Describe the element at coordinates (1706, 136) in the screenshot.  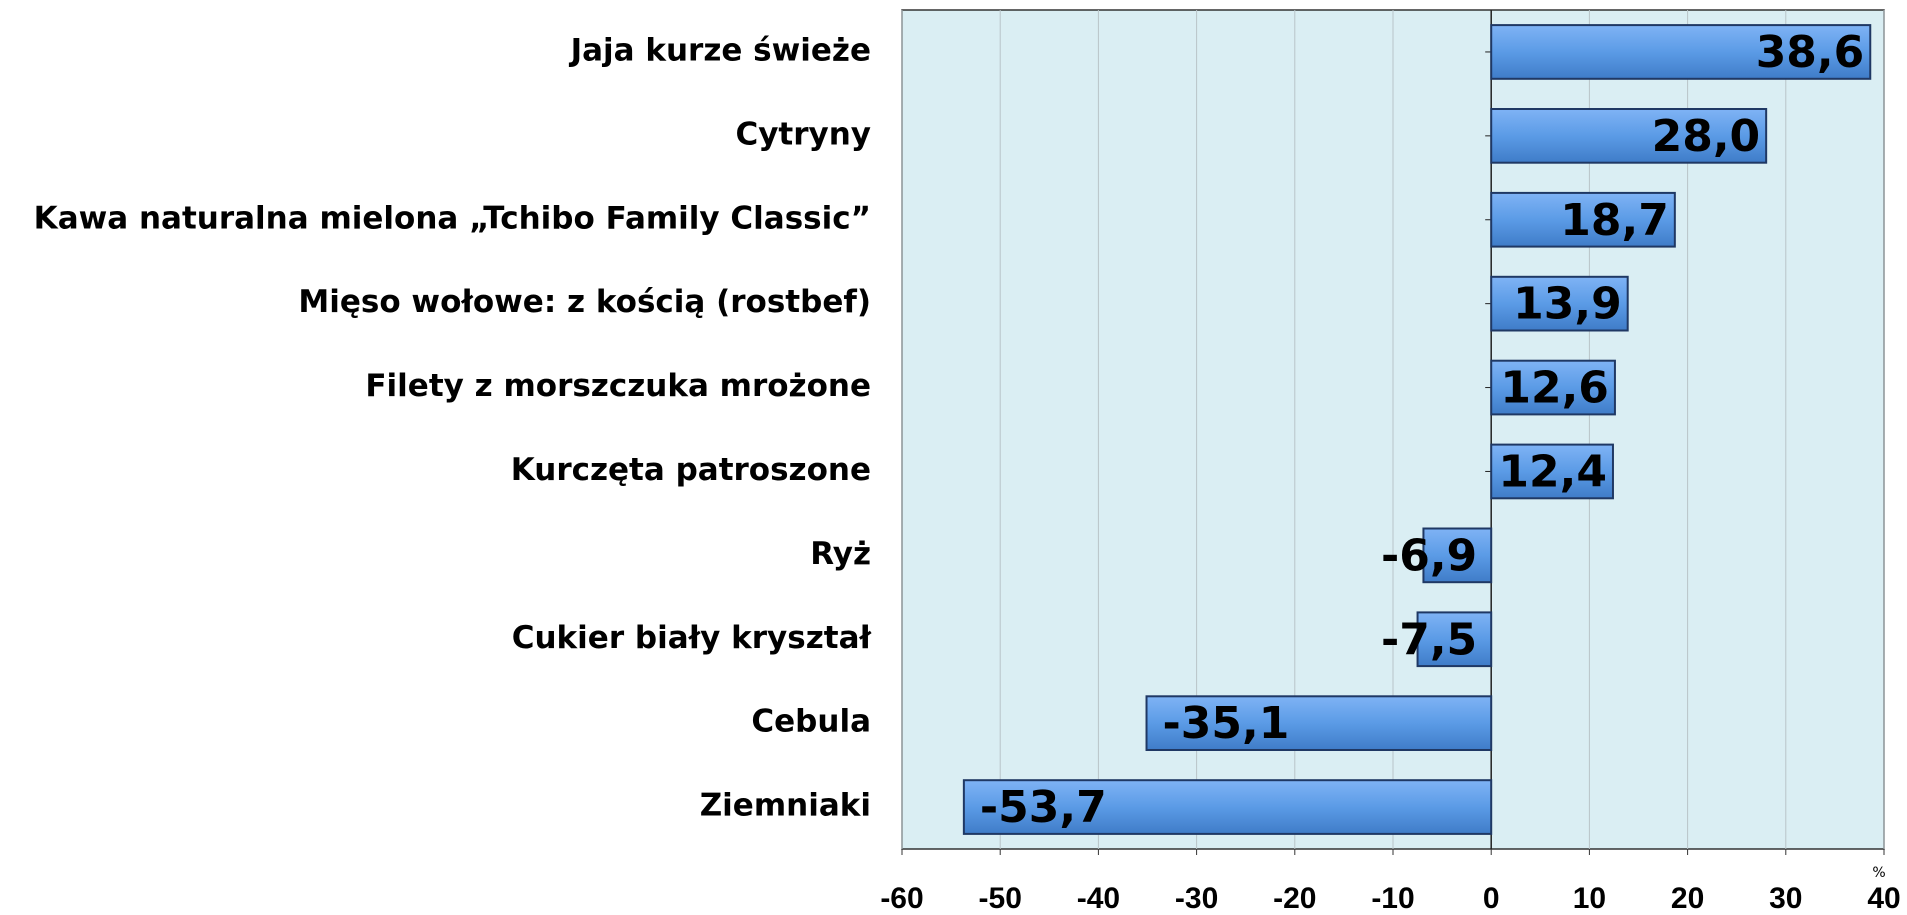
I see `value-label: 28,0` at that location.